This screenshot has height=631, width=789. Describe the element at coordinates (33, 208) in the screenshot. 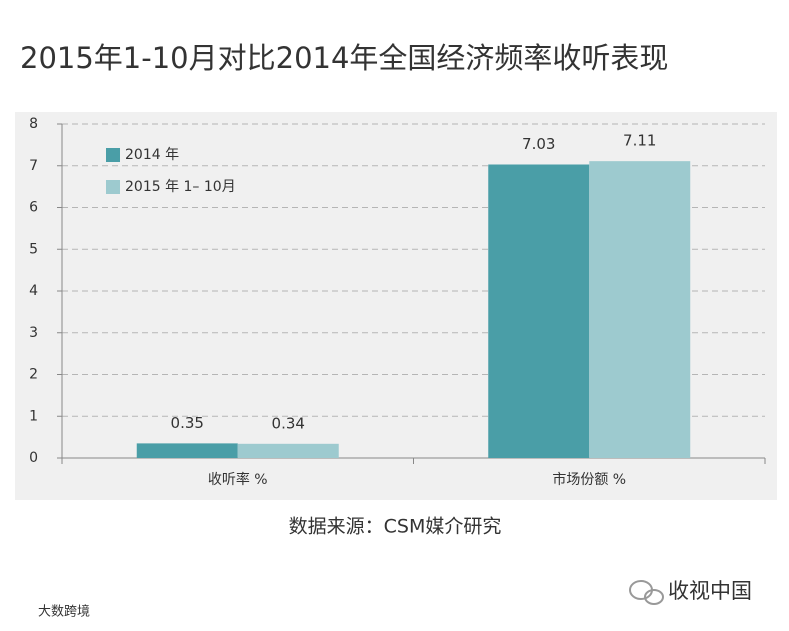

I see `y-tick-label: 6` at that location.